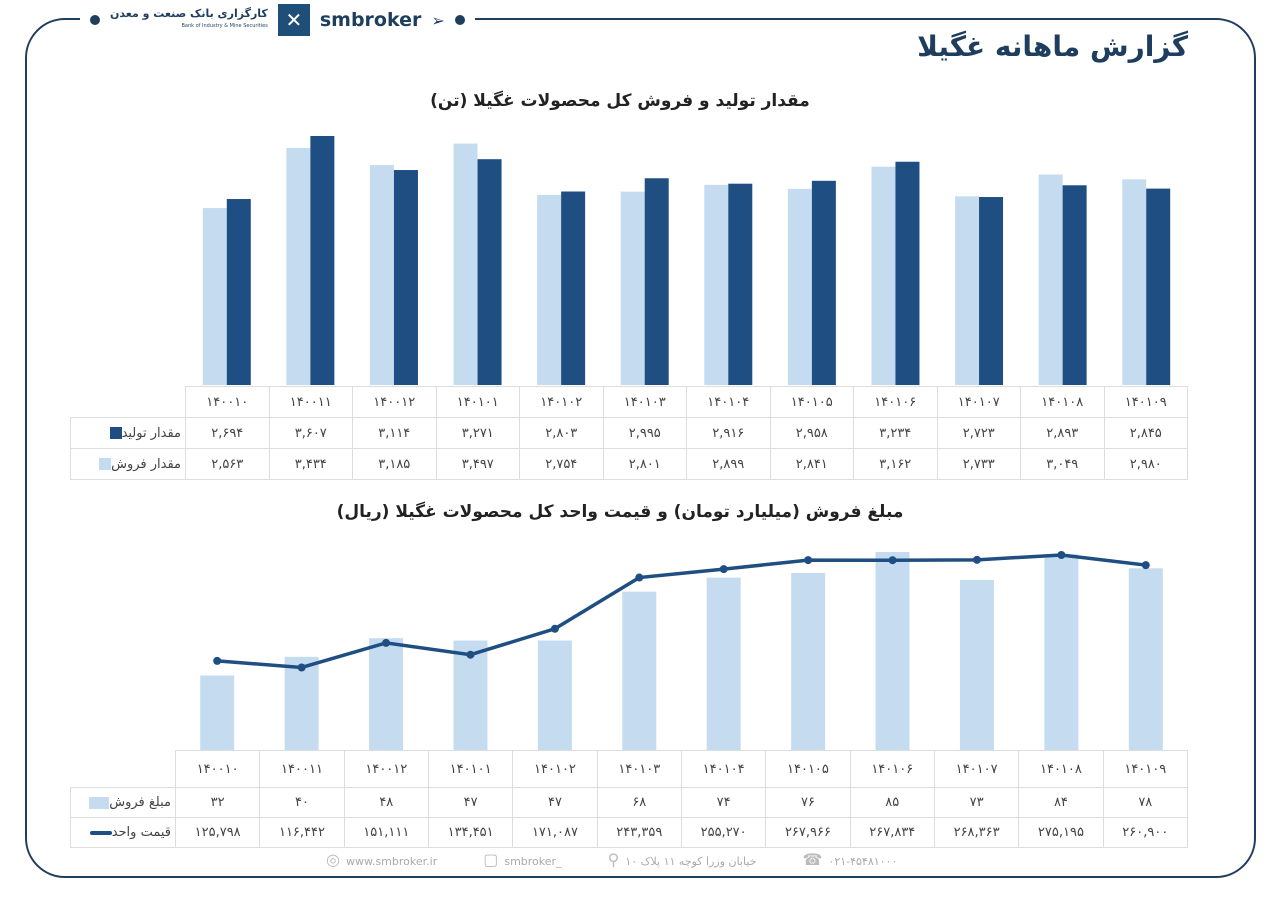  Describe the element at coordinates (370, 20) in the screenshot. I see `brand-name: smbroker` at that location.